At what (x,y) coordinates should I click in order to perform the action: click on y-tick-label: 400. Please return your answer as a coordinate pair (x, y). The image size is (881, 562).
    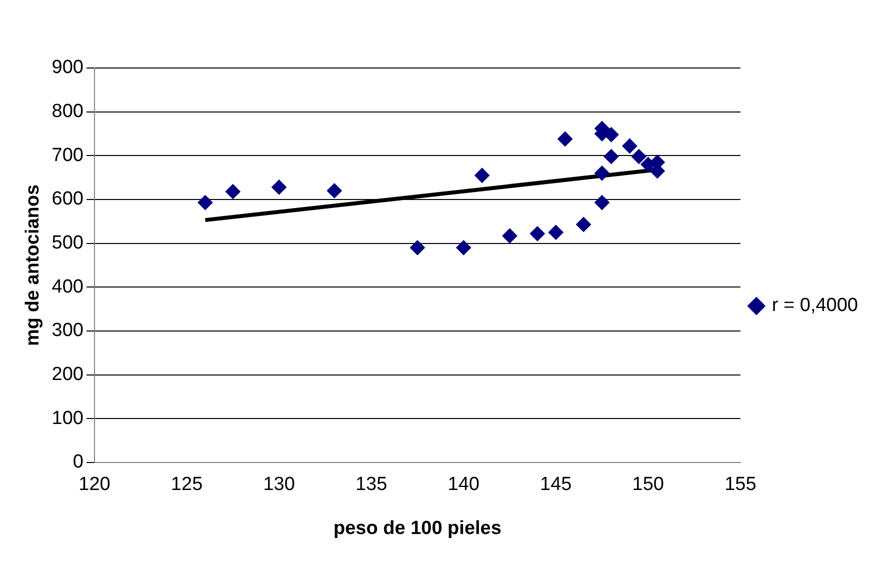
    Looking at the image, I should click on (68, 287).